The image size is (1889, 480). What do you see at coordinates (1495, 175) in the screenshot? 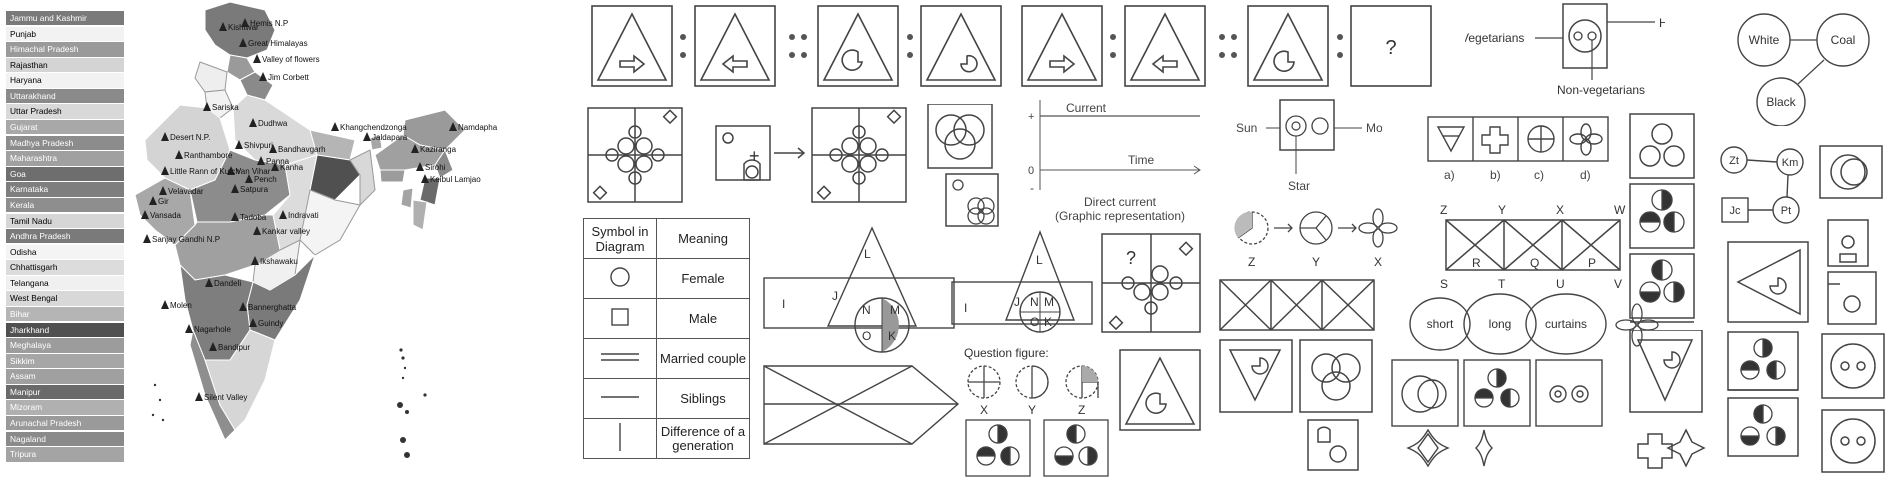
I see `svg-text: b)` at bounding box center [1495, 175].